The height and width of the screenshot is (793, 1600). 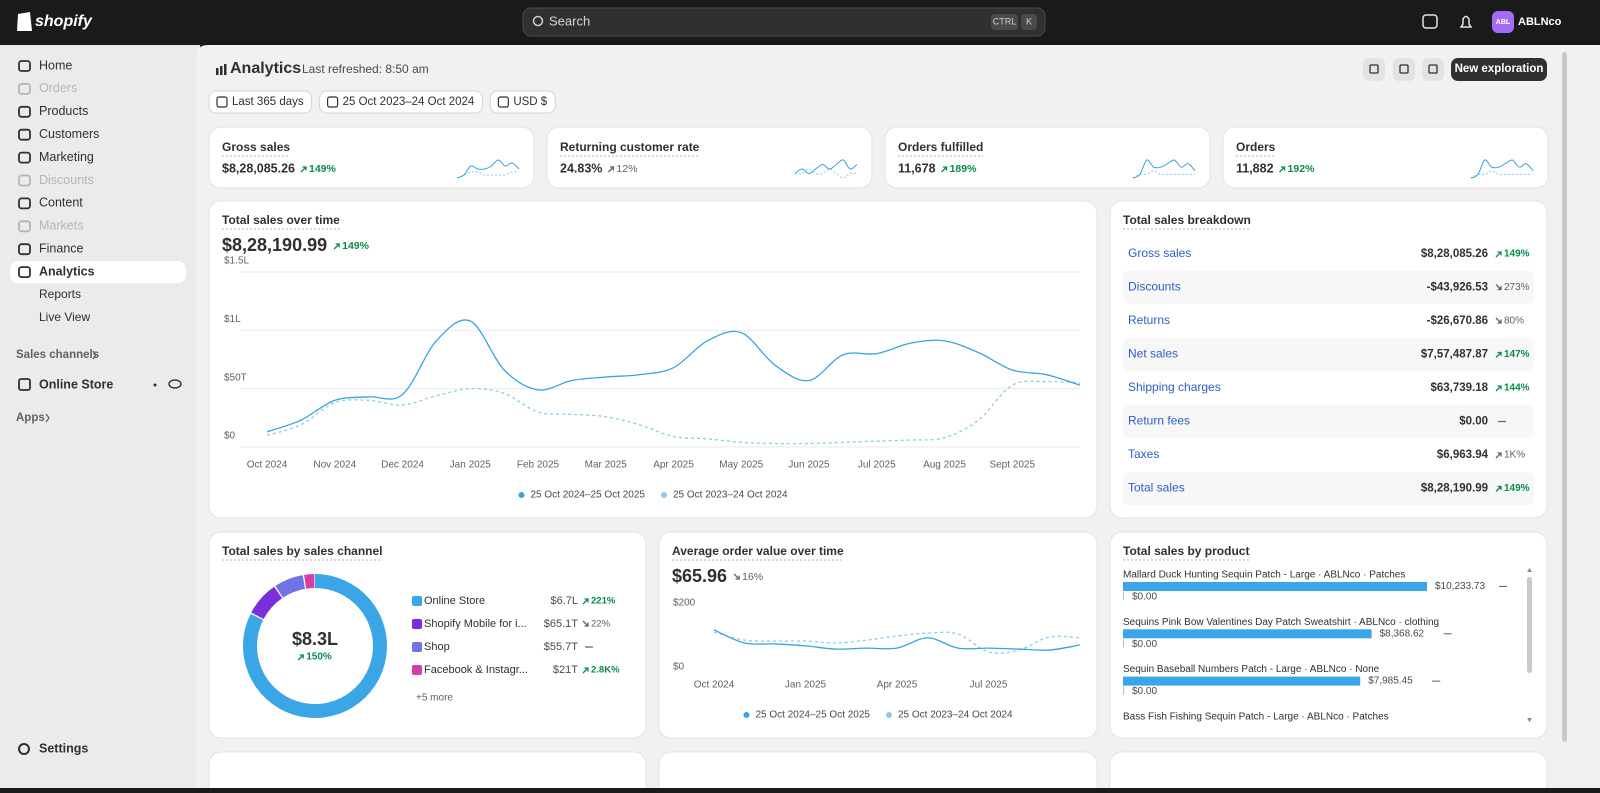 What do you see at coordinates (1174, 387) in the screenshot?
I see `row-label: Shipping charges` at bounding box center [1174, 387].